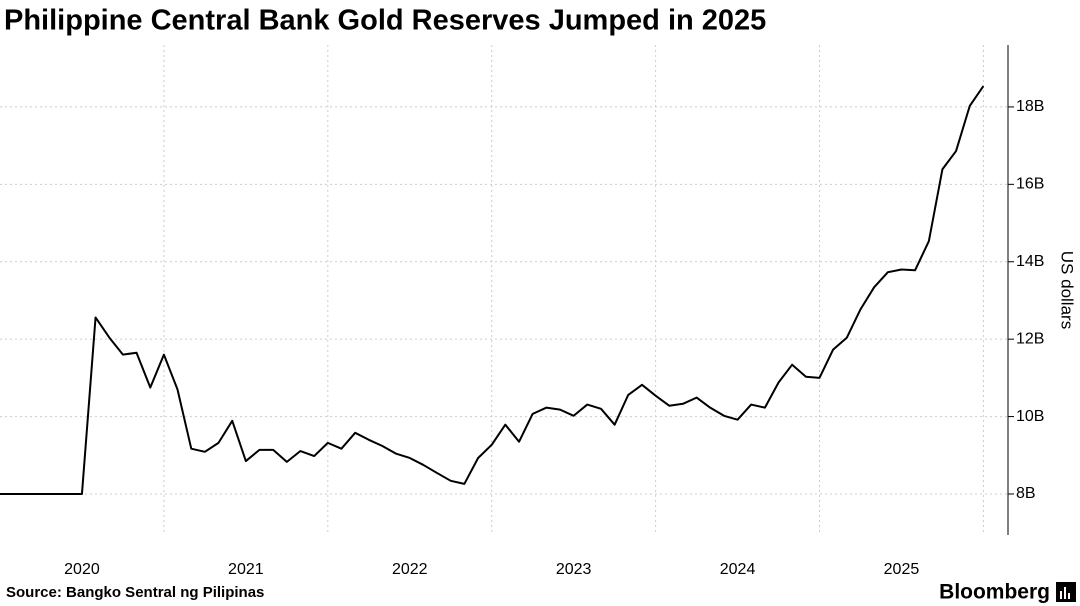 The image size is (1080, 606). Describe the element at coordinates (1030, 106) in the screenshot. I see `y-tick-label: 18B` at that location.